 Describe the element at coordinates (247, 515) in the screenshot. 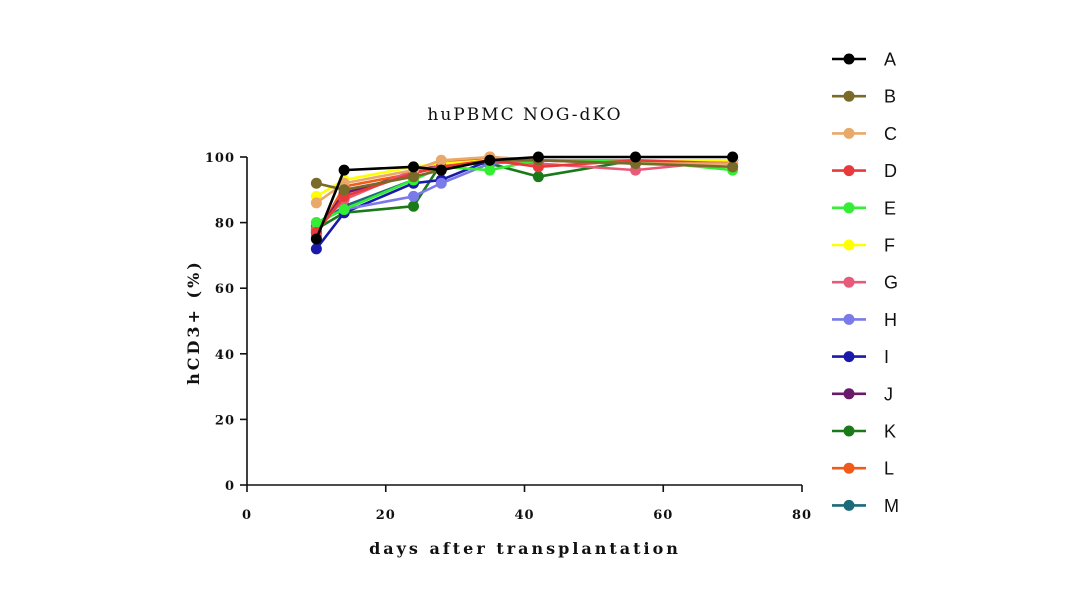

I see `x-tick-label: 0` at that location.